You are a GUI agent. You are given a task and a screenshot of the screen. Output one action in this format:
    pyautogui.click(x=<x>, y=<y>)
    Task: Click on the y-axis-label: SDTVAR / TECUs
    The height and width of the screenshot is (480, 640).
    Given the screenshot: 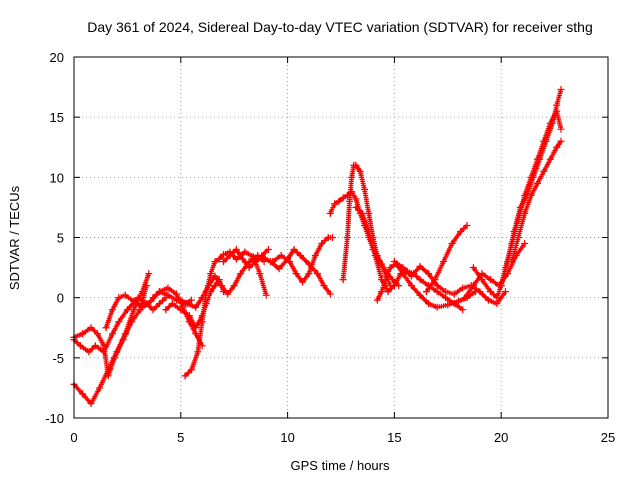 What is the action you would take?
    pyautogui.click(x=14, y=237)
    